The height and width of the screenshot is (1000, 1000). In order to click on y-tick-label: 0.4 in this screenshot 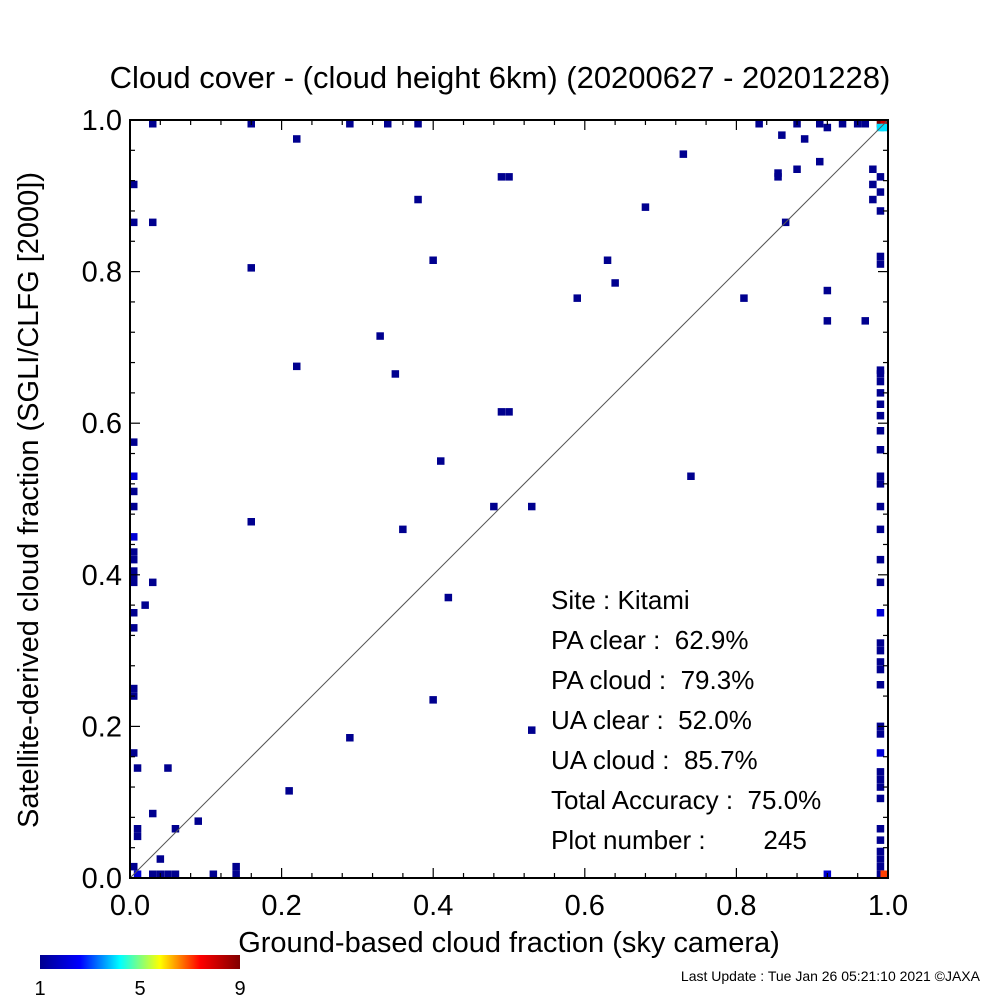, I will do `click(102, 576)`.